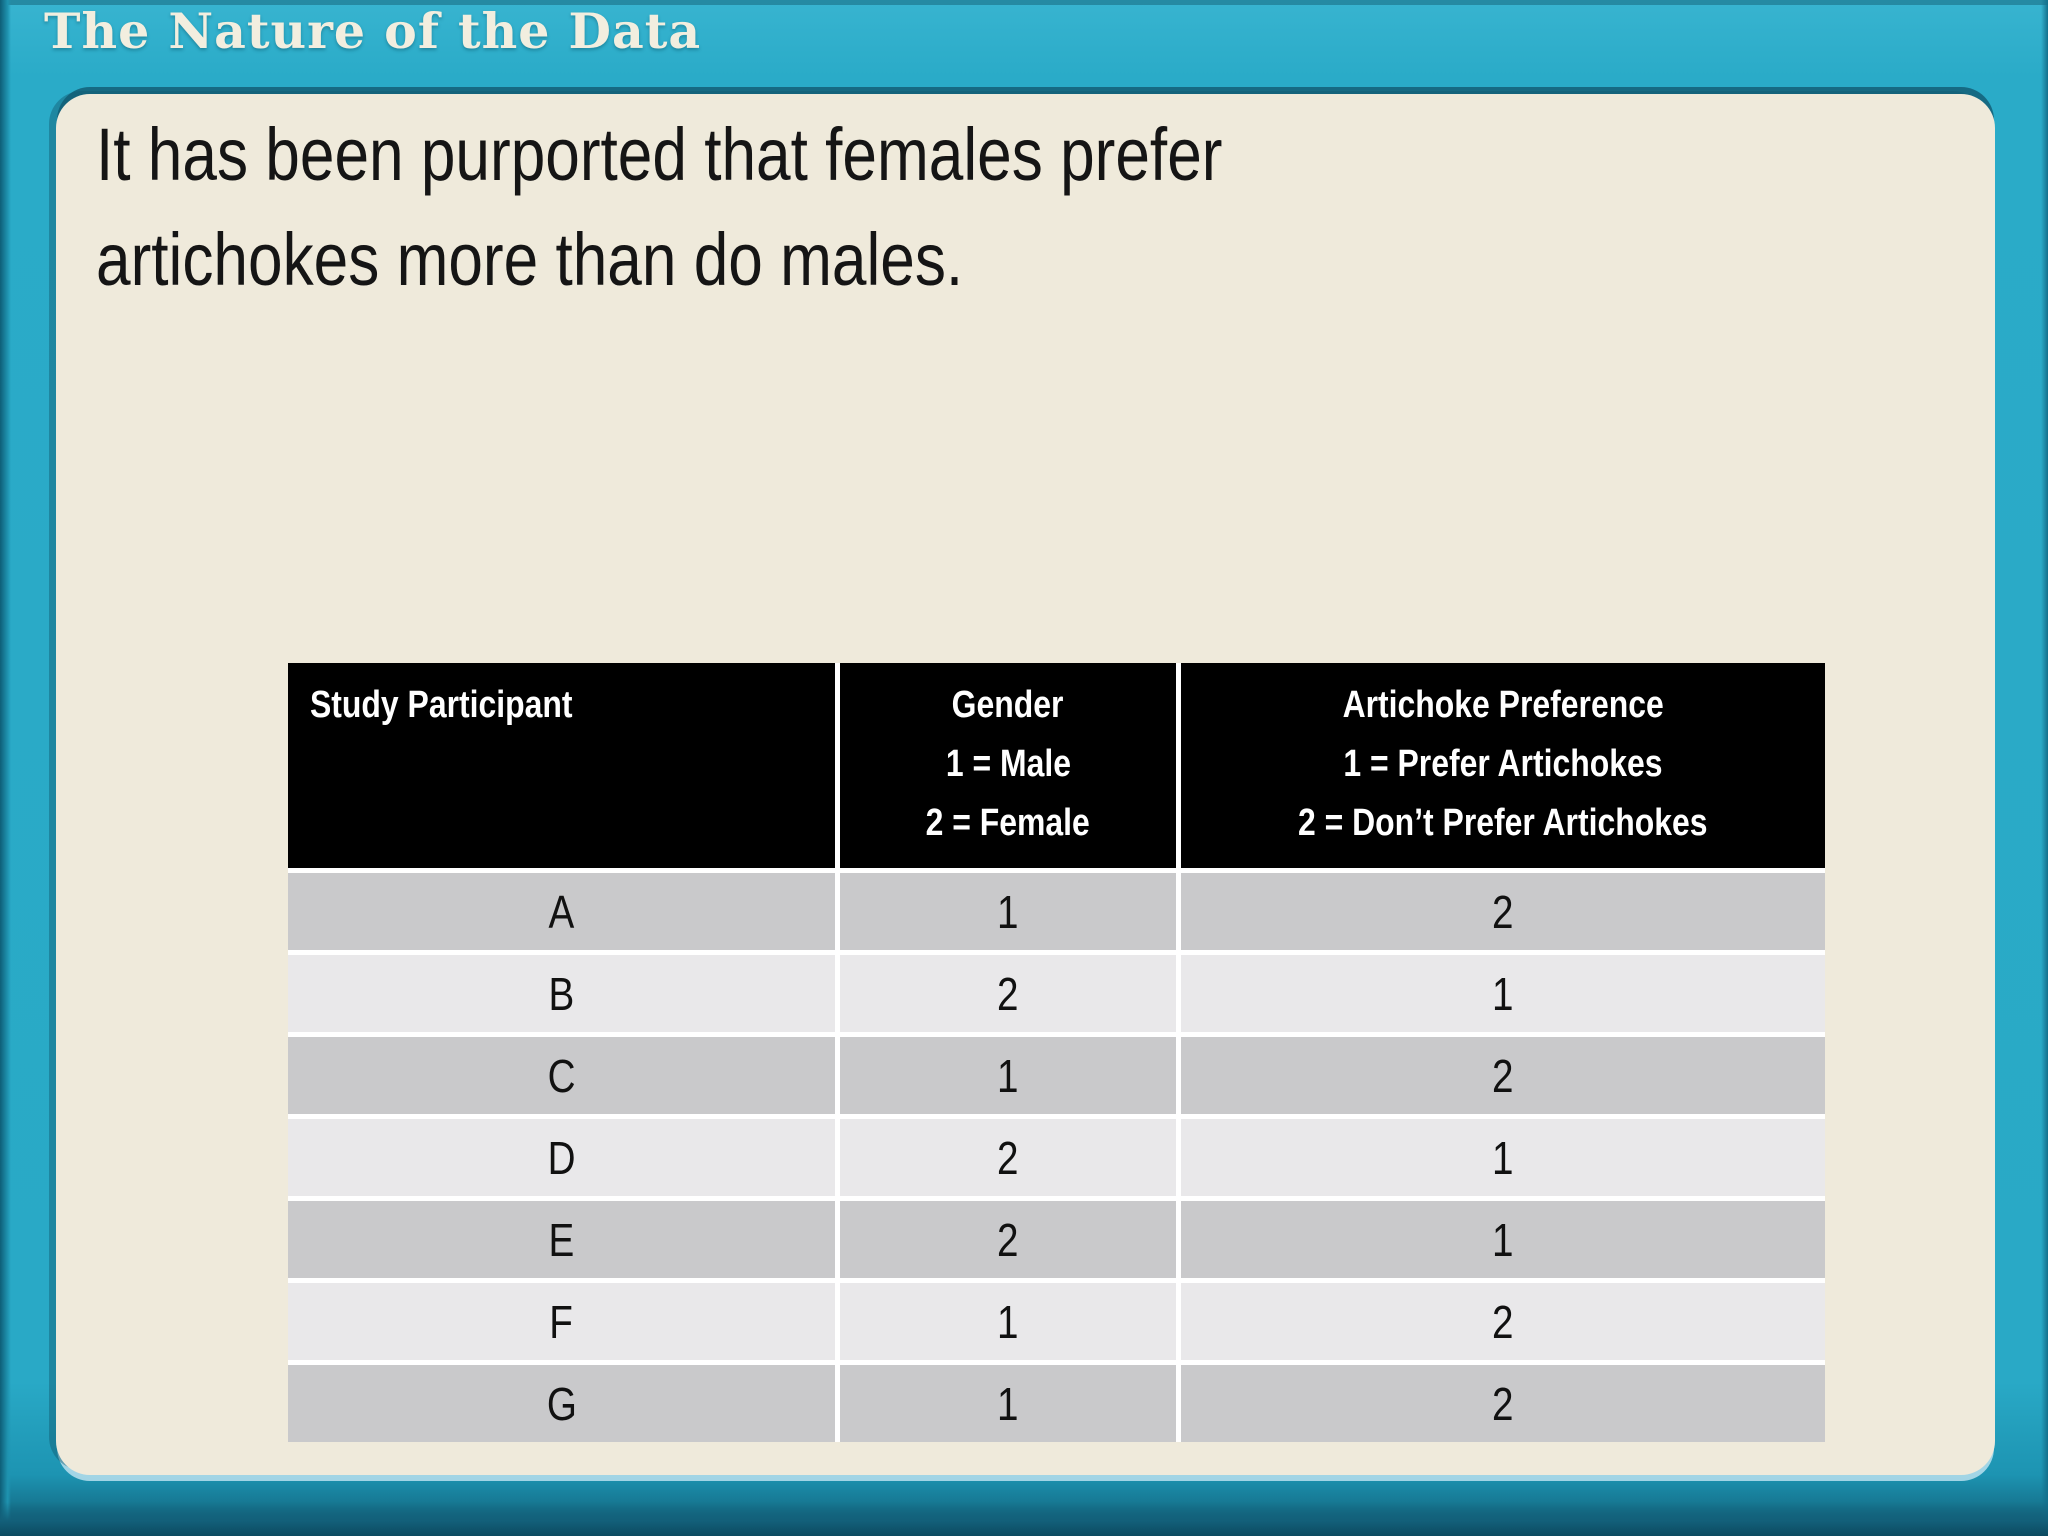 The width and height of the screenshot is (2048, 1536). What do you see at coordinates (561, 1075) in the screenshot?
I see `cell-participant: C` at bounding box center [561, 1075].